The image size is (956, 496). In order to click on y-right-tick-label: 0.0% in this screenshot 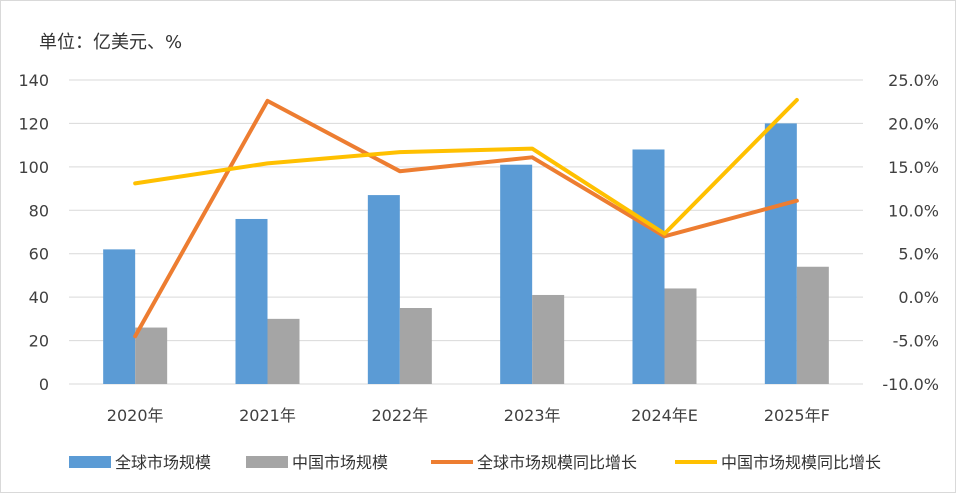, I will do `click(918, 297)`.